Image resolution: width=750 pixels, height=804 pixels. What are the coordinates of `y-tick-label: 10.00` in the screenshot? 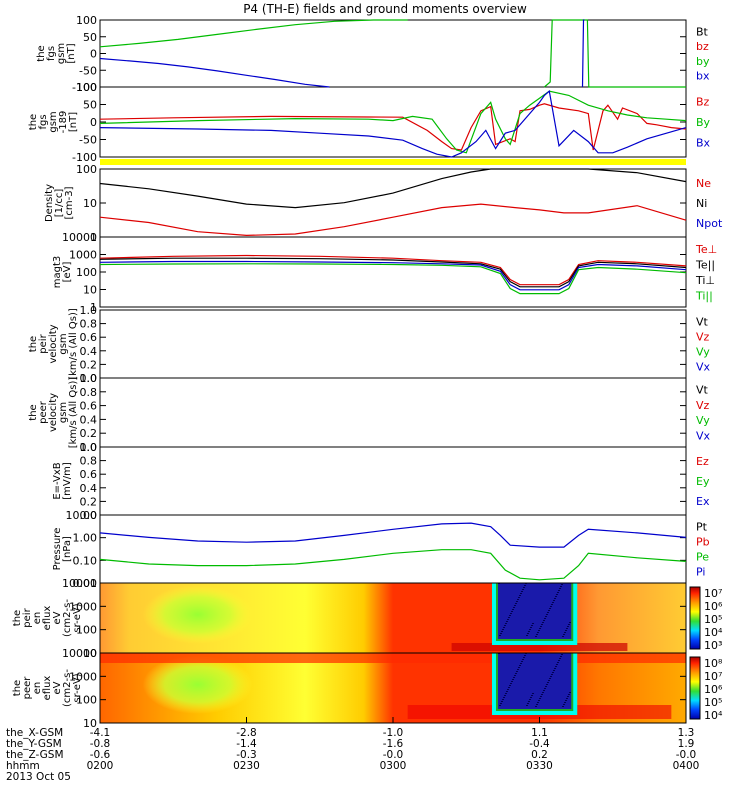 It's located at (82, 515).